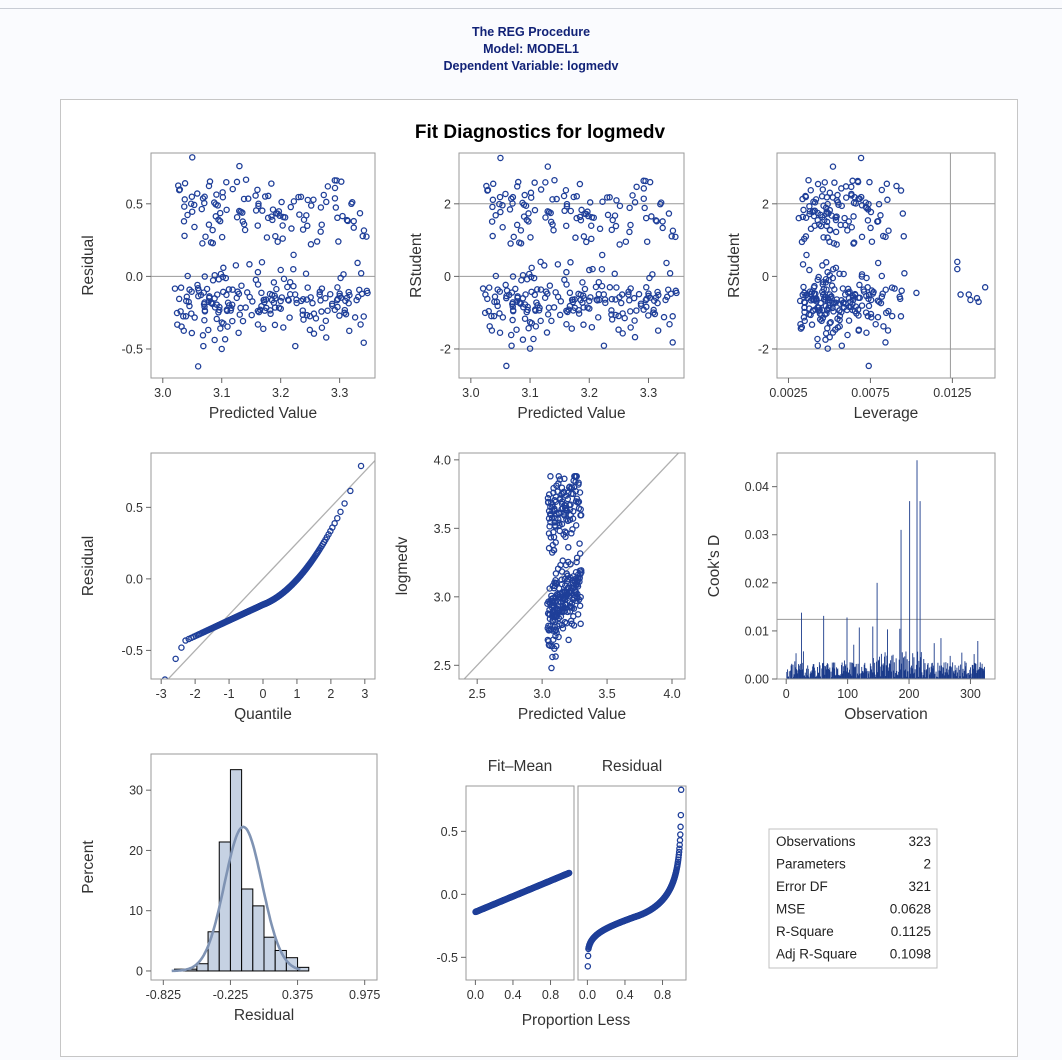 The height and width of the screenshot is (1060, 1062). Describe the element at coordinates (529, 393) in the screenshot. I see `x-tick-label: 3.1` at that location.